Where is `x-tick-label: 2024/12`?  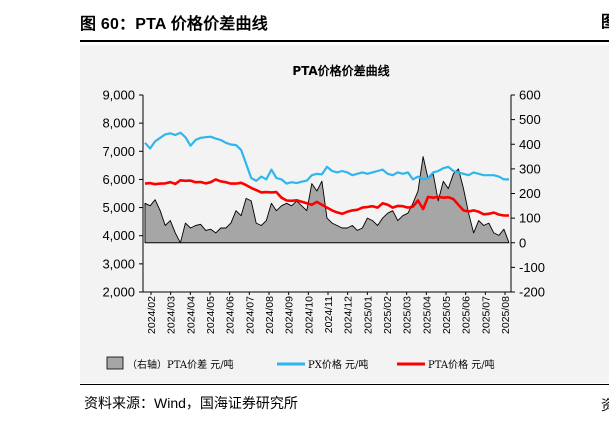 x-tick-label: 2024/12 is located at coordinates (349, 315).